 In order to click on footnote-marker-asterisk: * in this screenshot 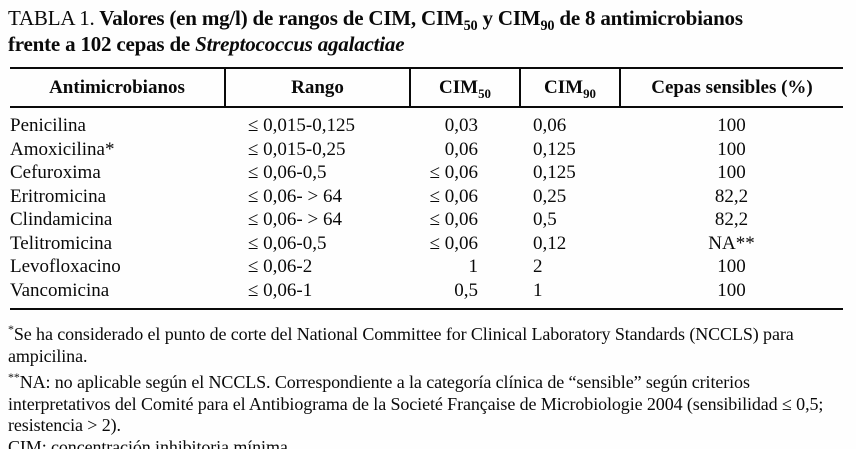, I will do `click(11, 329)`.